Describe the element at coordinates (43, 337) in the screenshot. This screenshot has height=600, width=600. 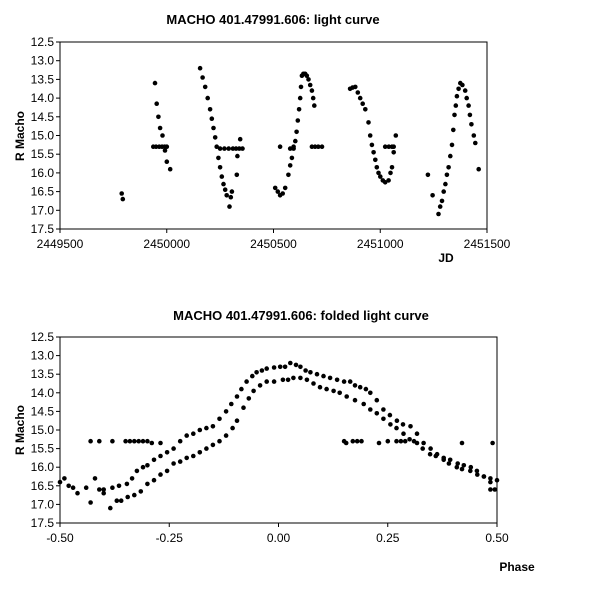
I see `y-tick-label: 12.5` at that location.